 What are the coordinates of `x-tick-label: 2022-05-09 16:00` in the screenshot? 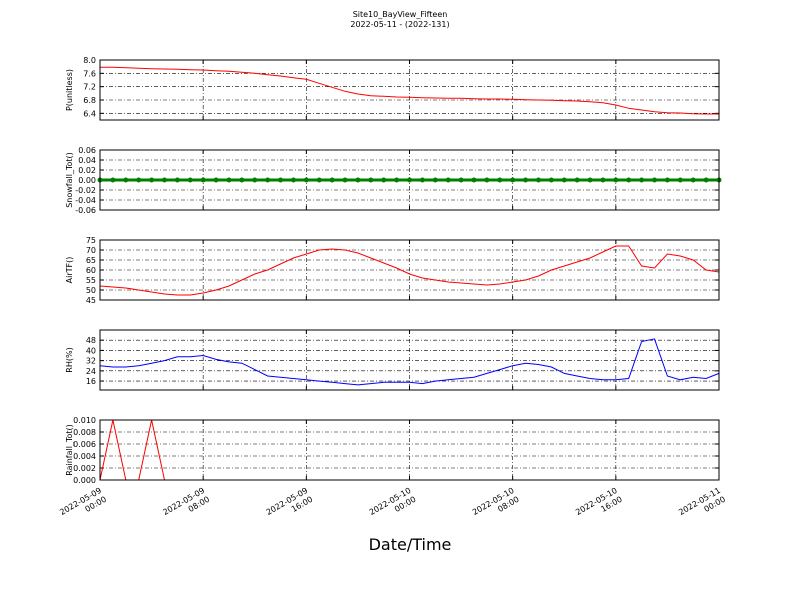 It's located at (290, 506).